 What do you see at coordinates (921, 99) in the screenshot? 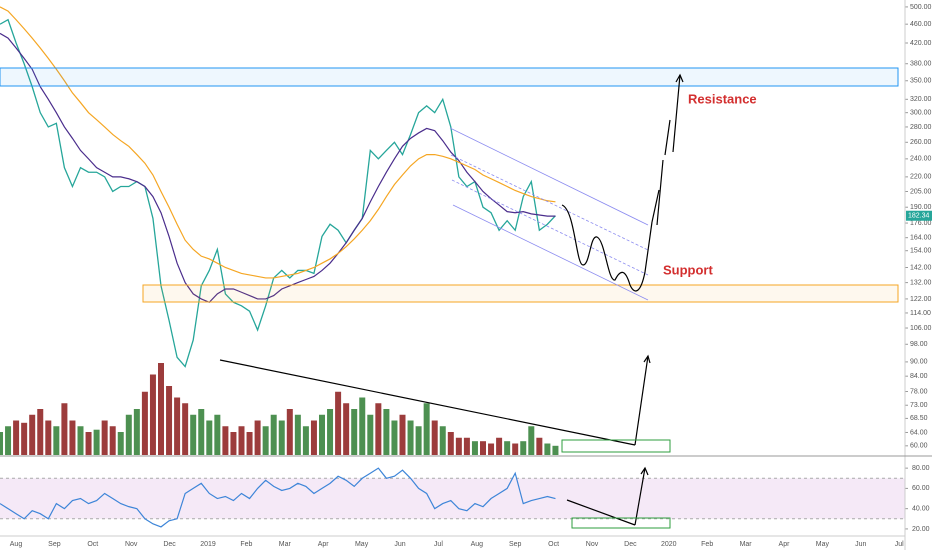
I see `y-tick-label: 320.00` at bounding box center [921, 99].